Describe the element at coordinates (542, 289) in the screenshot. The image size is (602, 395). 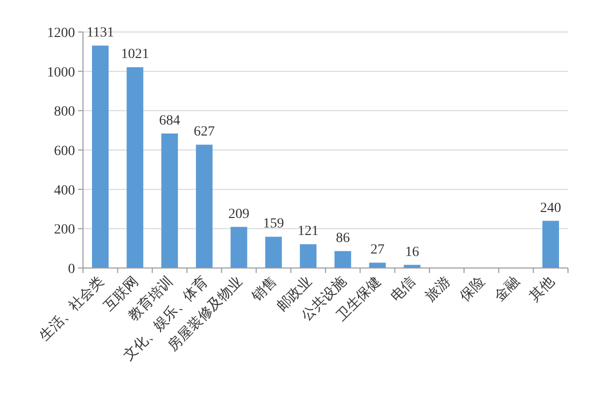
I see `x-tick-label: 其他` at that location.